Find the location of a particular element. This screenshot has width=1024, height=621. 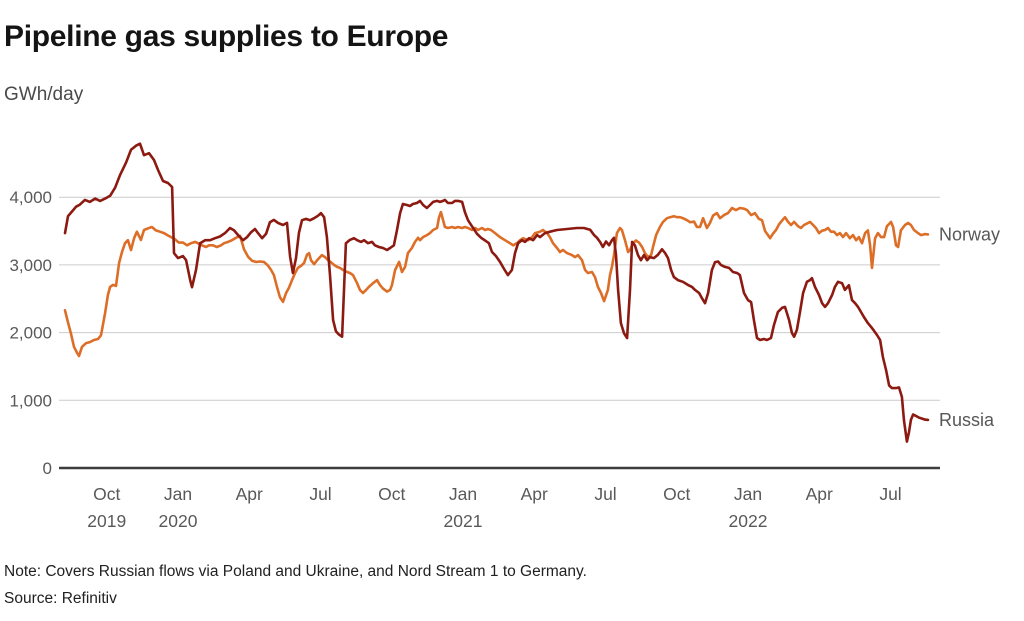

x-tick-year-label: 2022 is located at coordinates (748, 521).